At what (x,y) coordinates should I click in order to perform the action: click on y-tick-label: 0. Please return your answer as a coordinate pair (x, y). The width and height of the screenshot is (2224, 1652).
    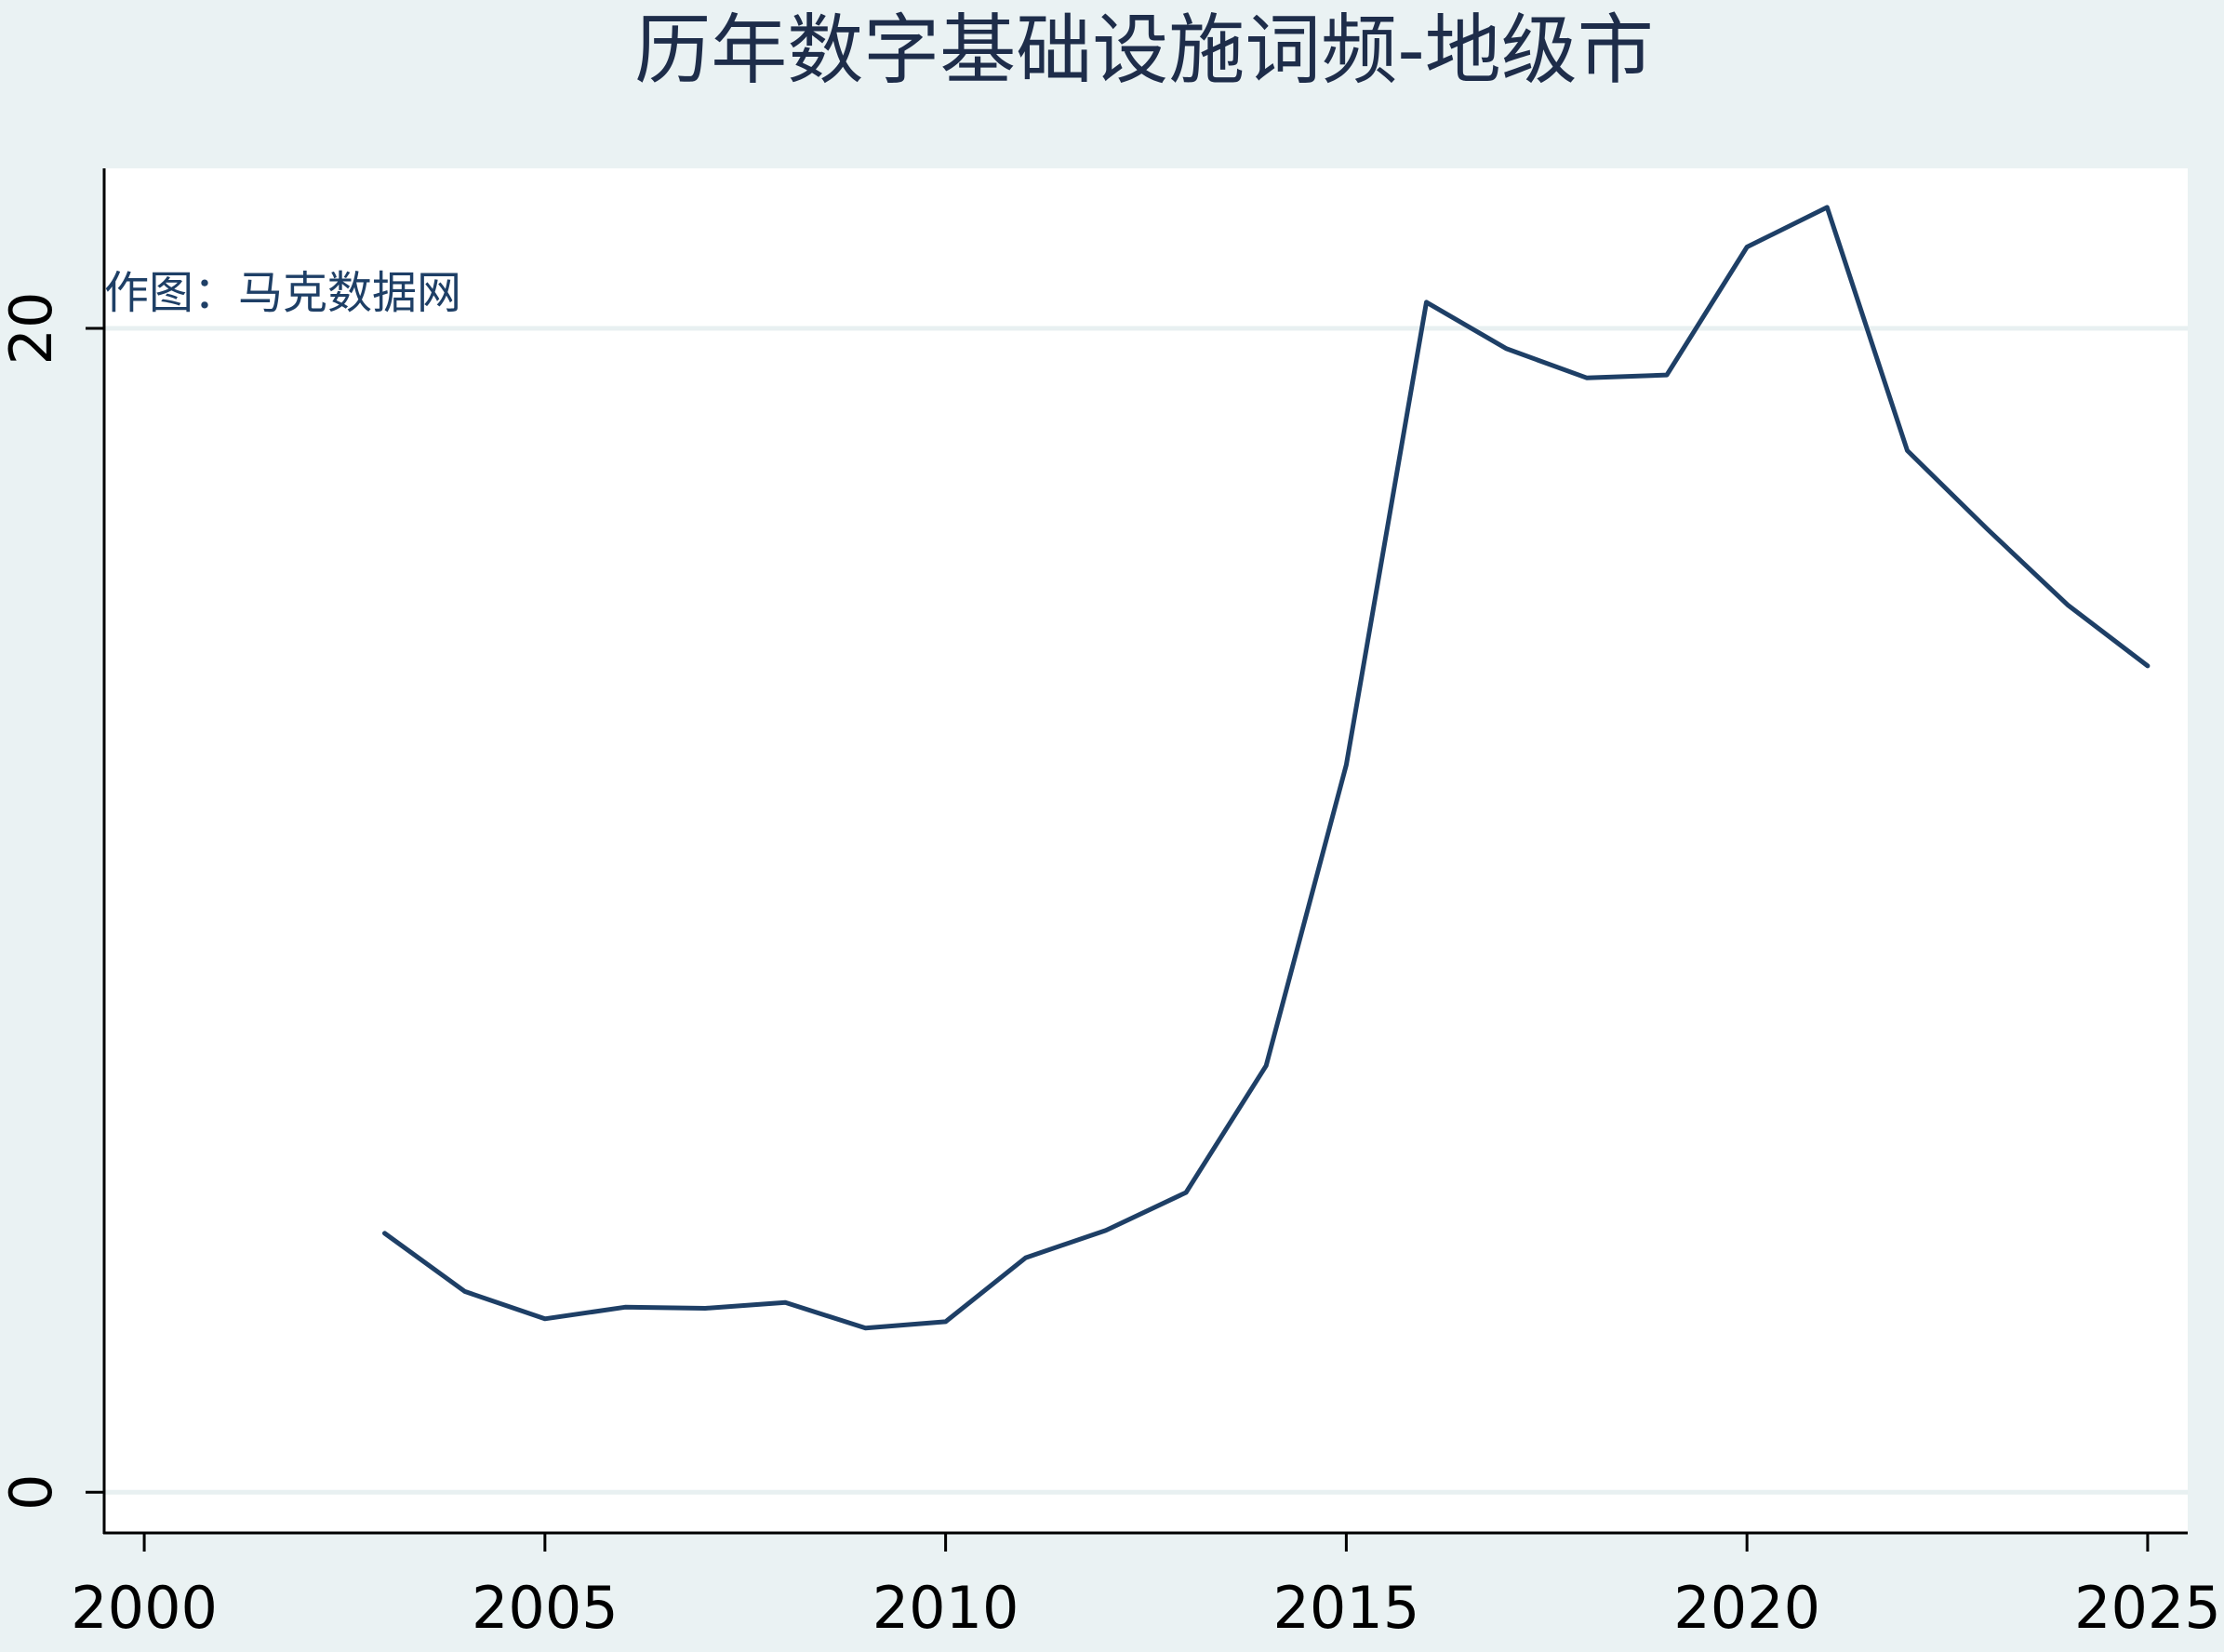
    Looking at the image, I should click on (32, 1491).